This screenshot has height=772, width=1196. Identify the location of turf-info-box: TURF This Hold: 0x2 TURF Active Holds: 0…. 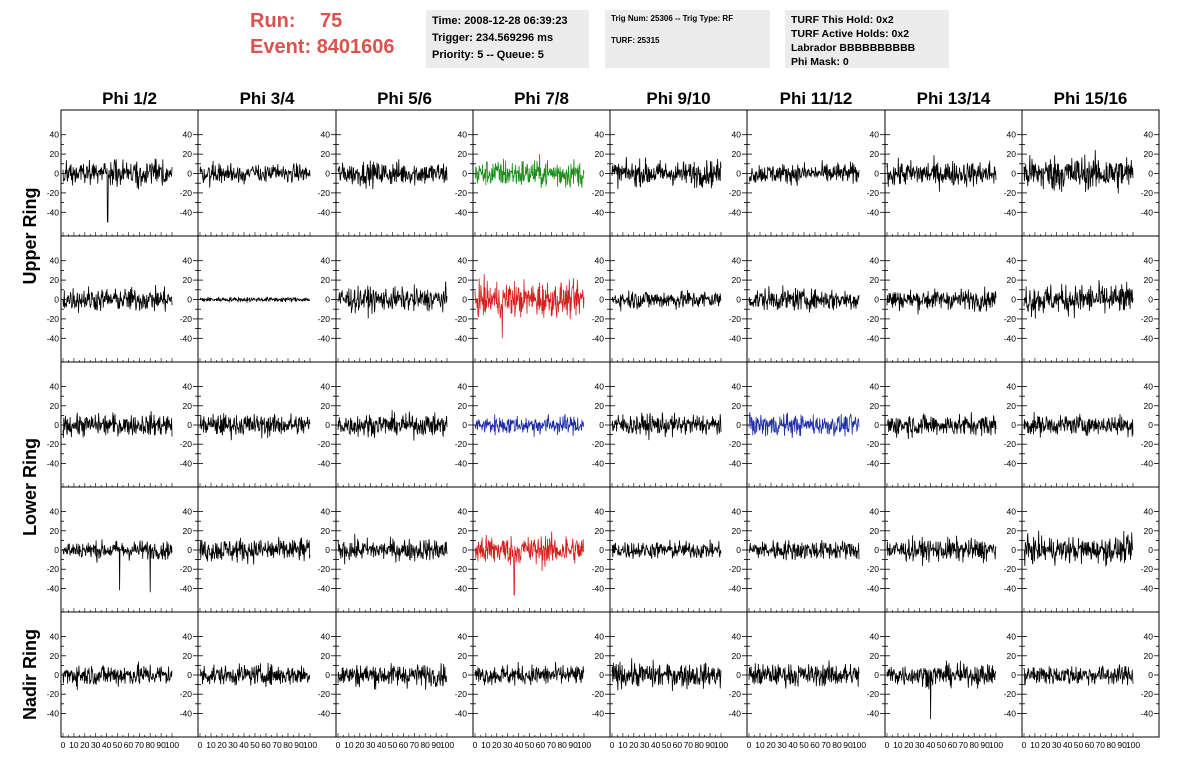
(867, 39).